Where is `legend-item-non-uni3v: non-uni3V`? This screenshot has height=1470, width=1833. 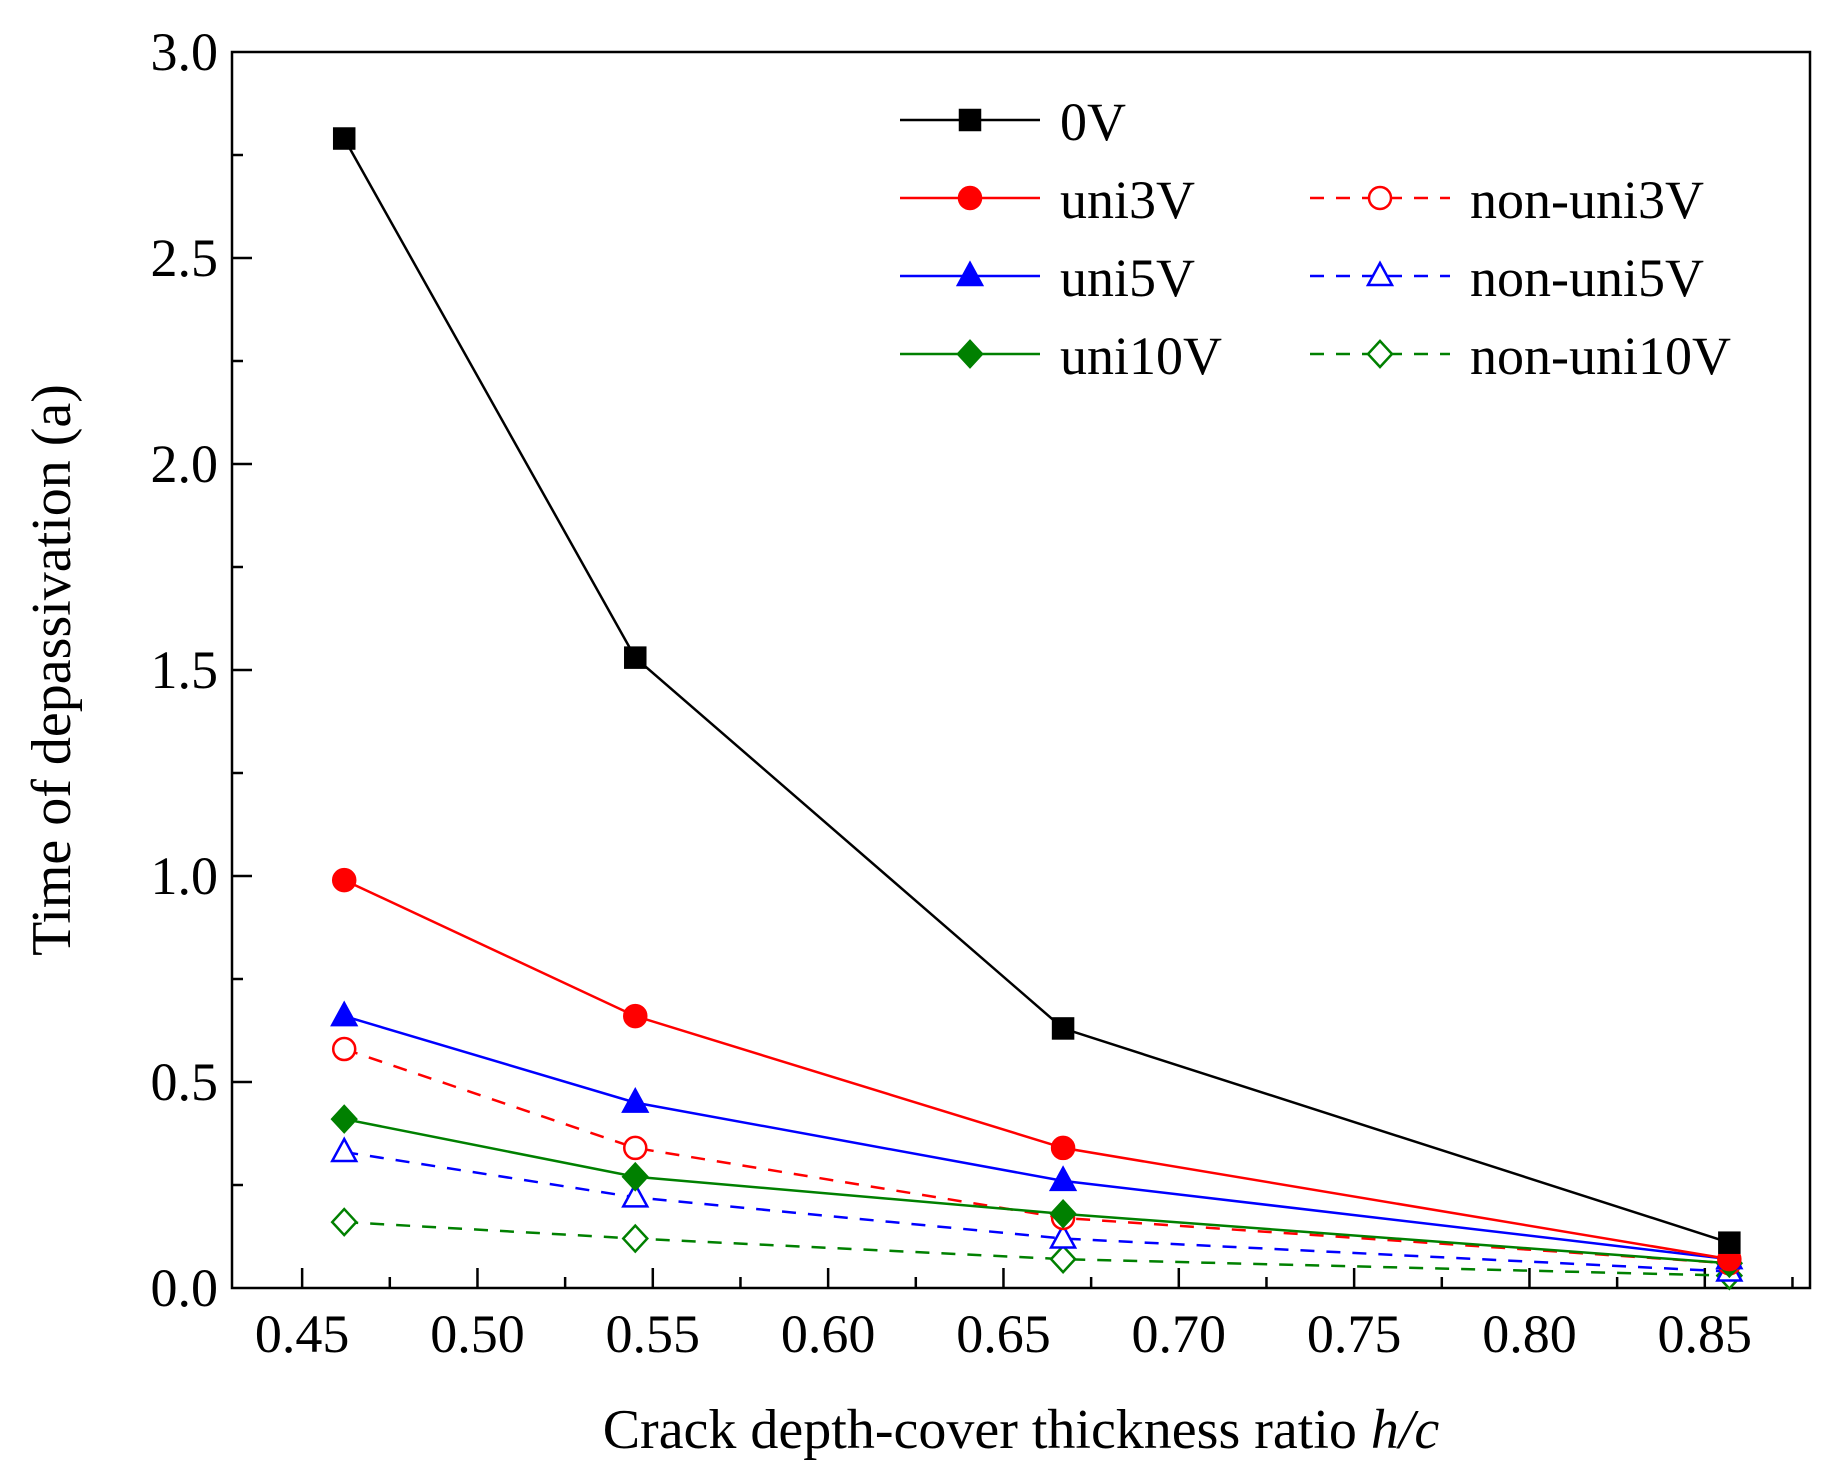 legend-item-non-uni3v: non-uni3V is located at coordinates (1507, 200).